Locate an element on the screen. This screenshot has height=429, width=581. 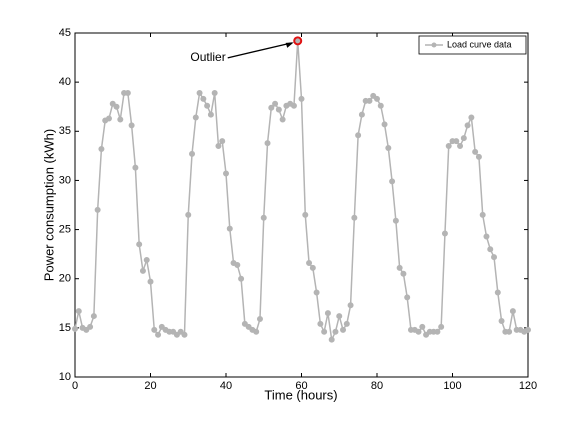
x-tick-label: 20 is located at coordinates (150, 386).